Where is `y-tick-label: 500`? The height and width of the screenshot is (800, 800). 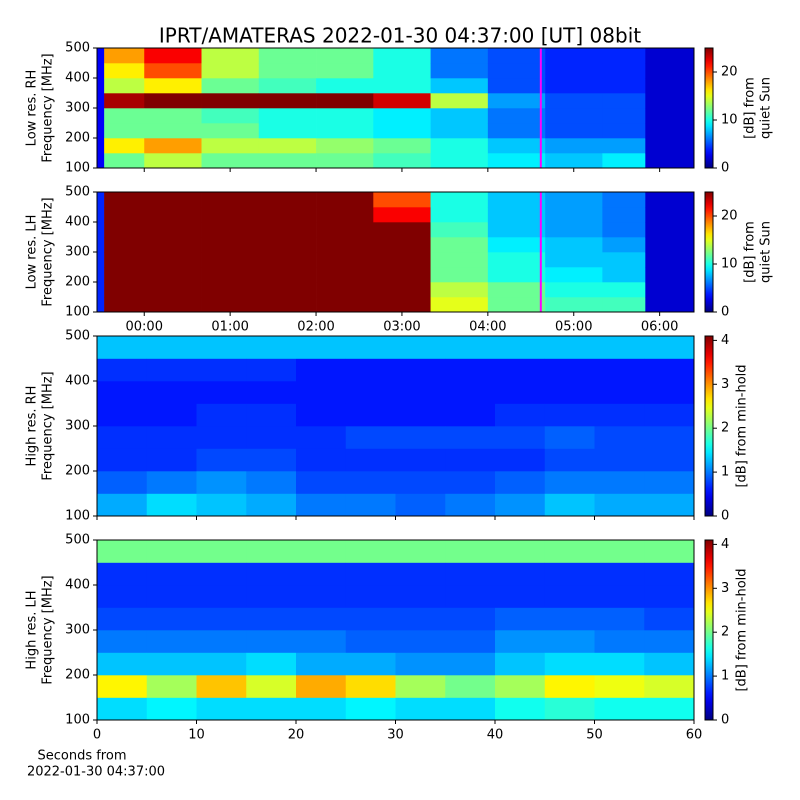 y-tick-label: 500 is located at coordinates (77, 192).